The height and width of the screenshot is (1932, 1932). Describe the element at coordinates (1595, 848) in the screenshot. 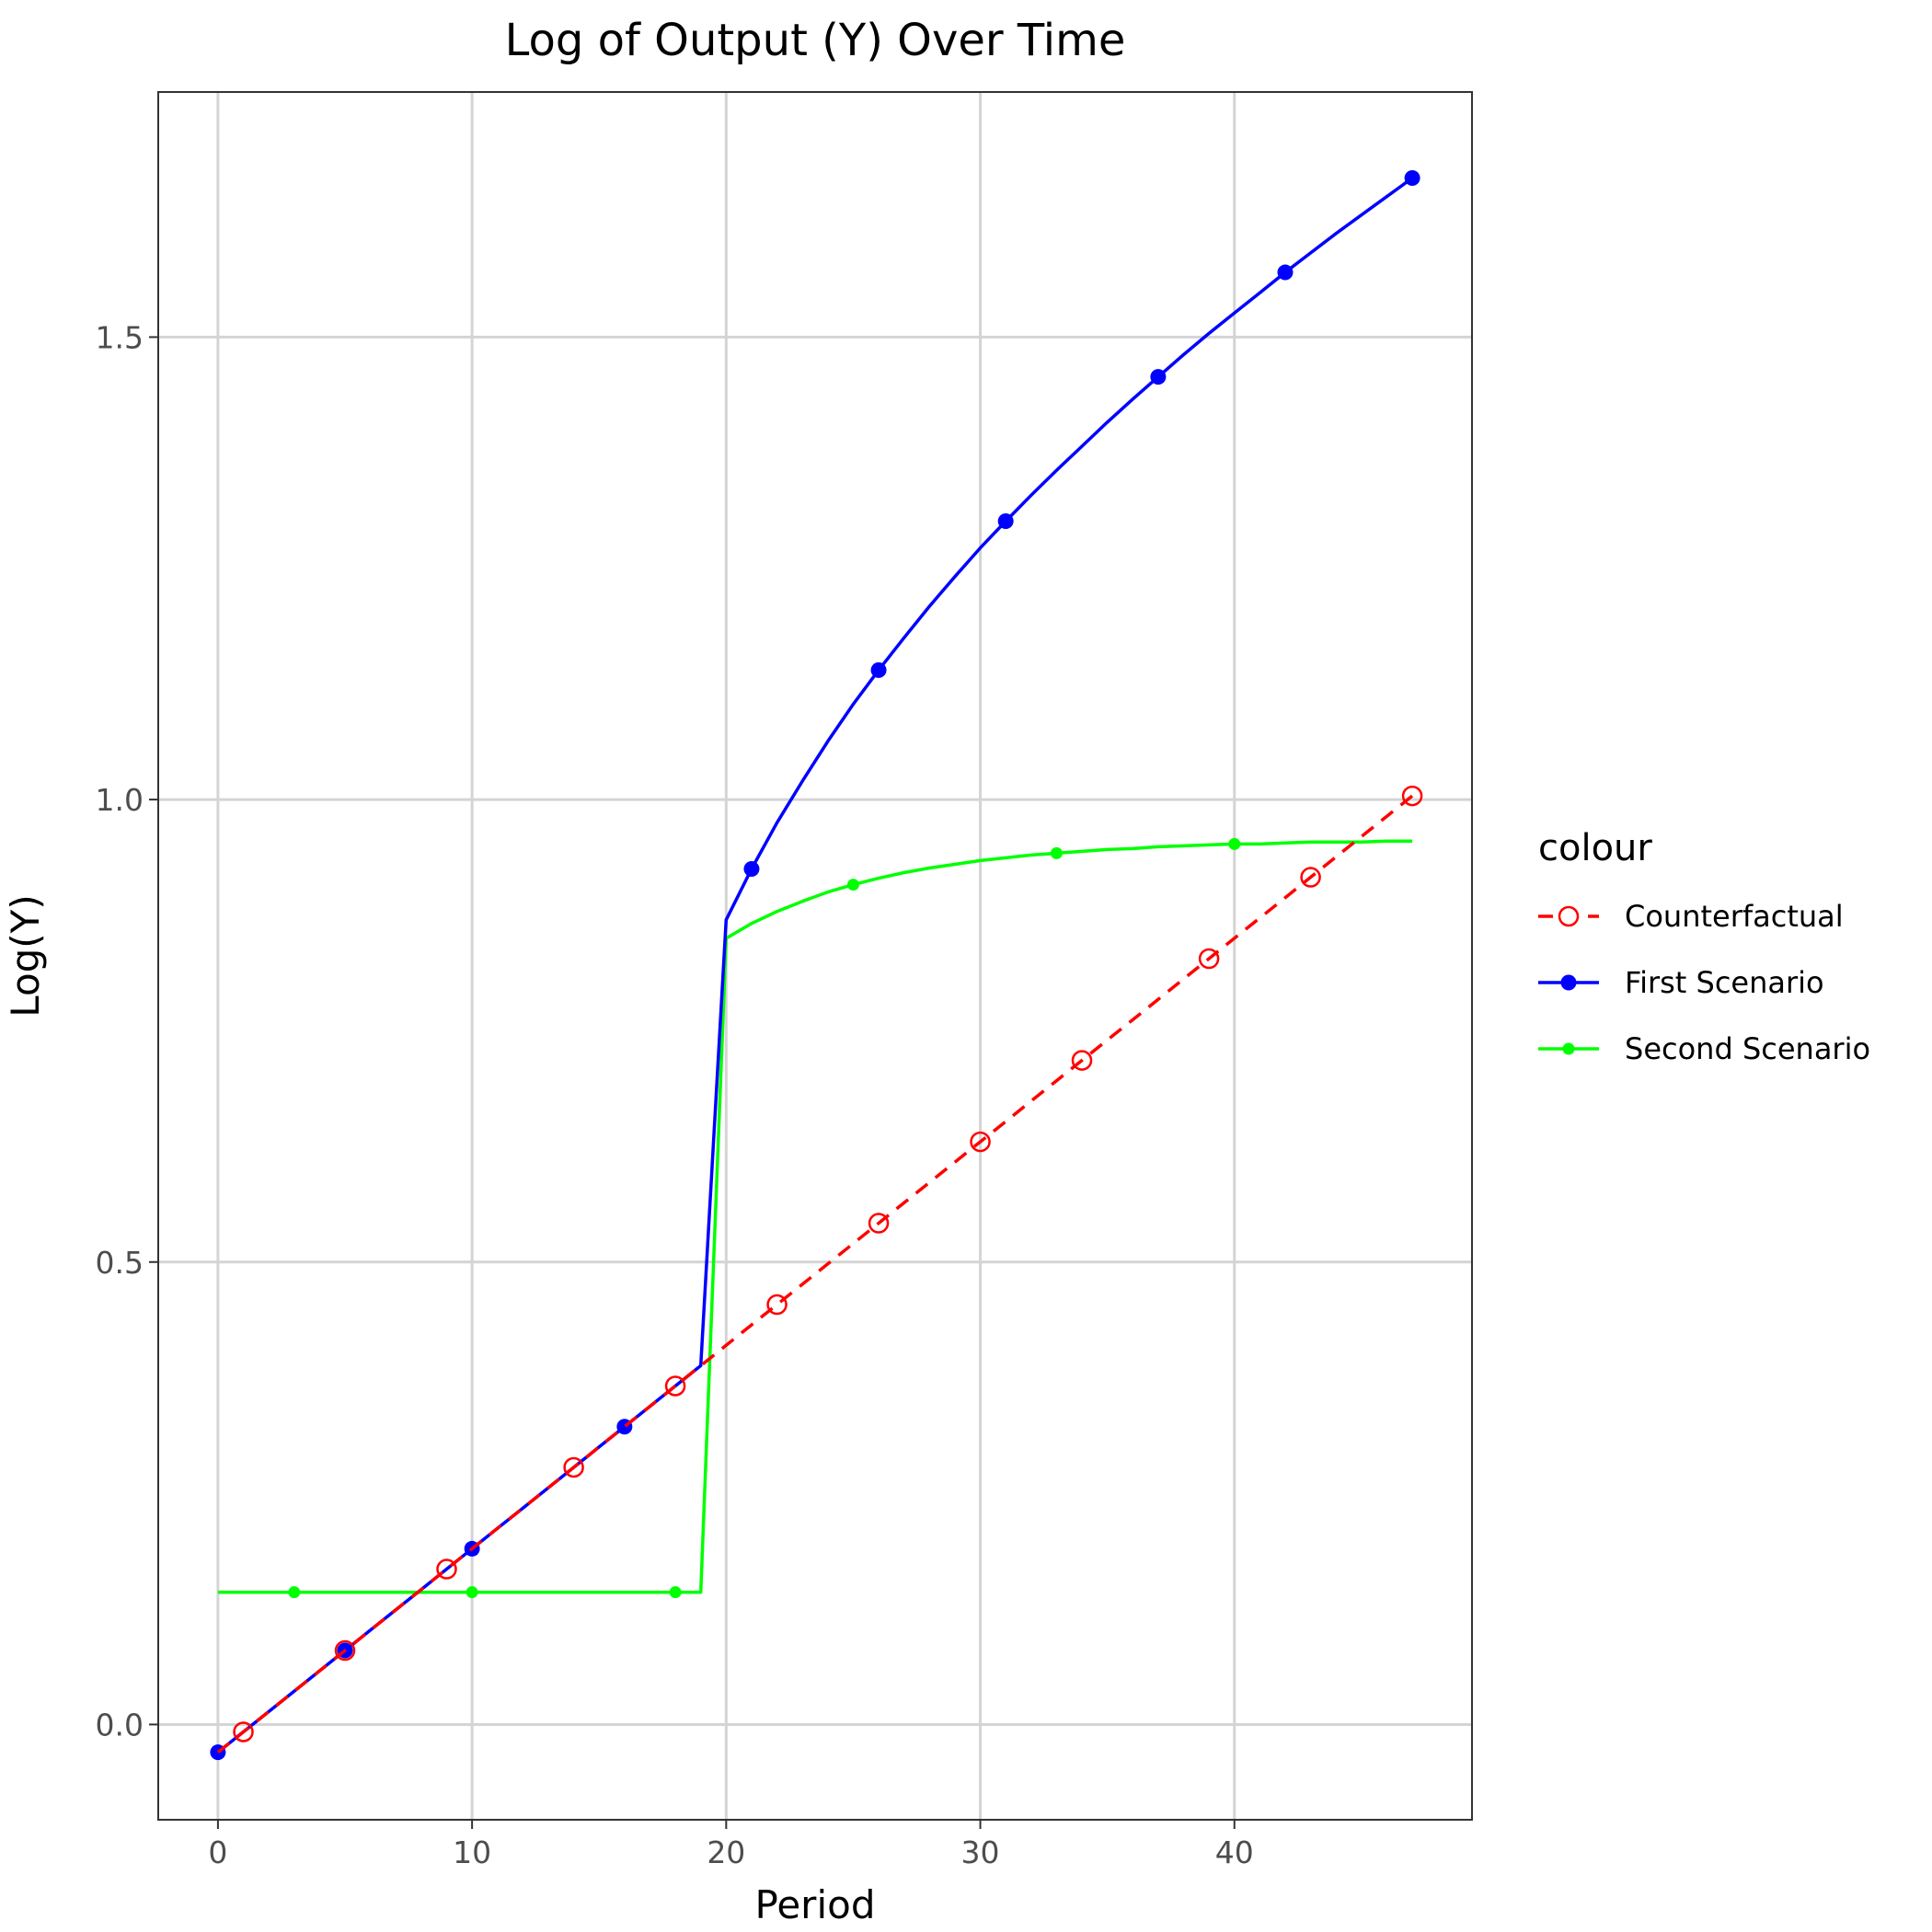

I see `legend-title: colour` at that location.